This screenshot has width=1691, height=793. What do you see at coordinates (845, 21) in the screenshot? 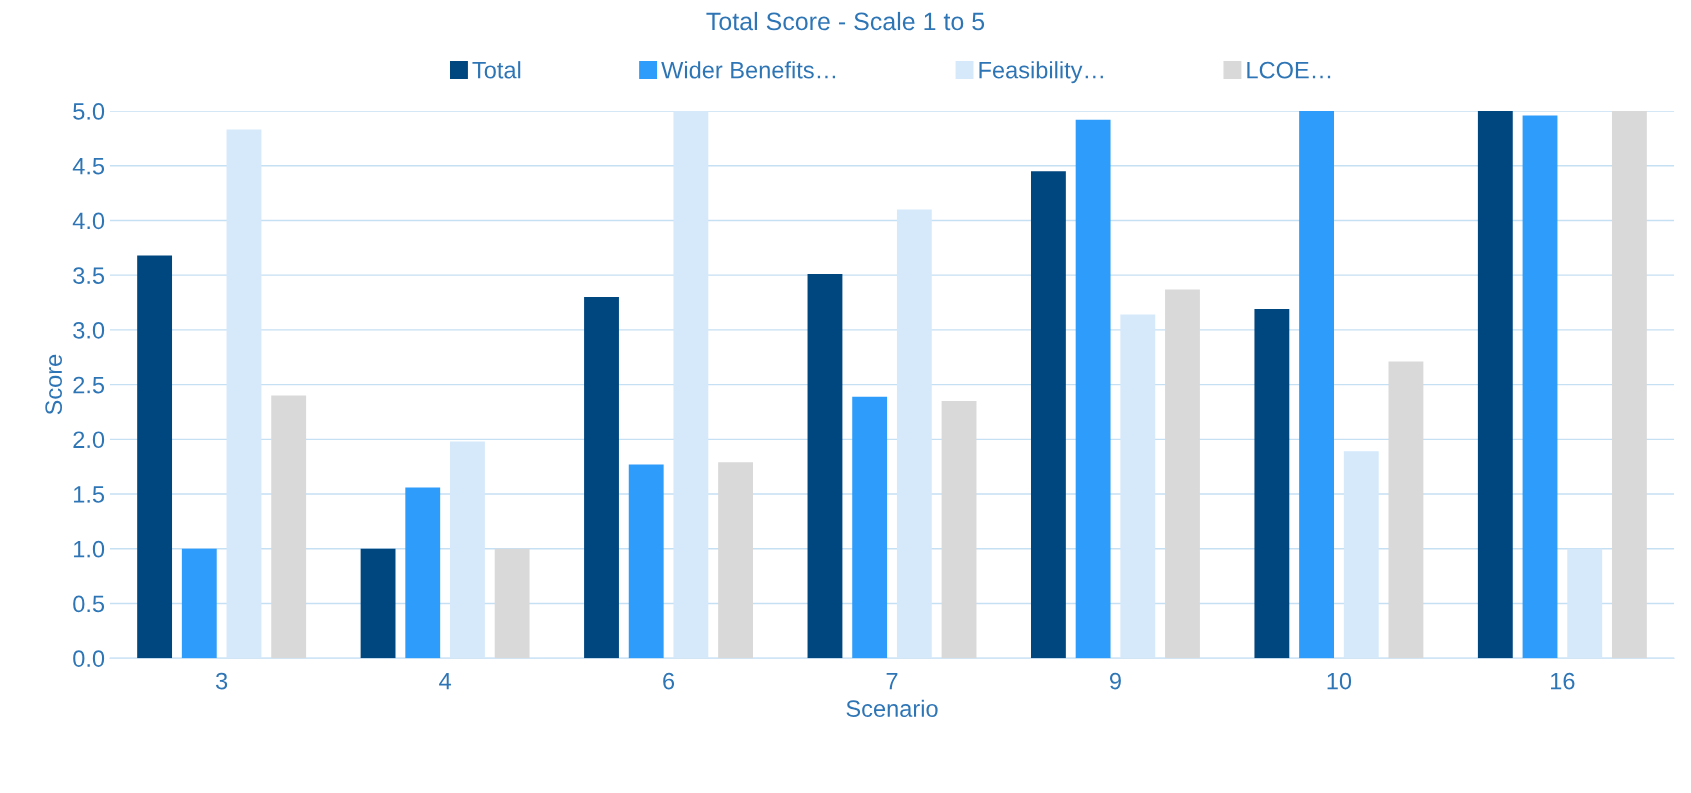
I see `chart-title: Total Score - Scale 1 to 5` at bounding box center [845, 21].